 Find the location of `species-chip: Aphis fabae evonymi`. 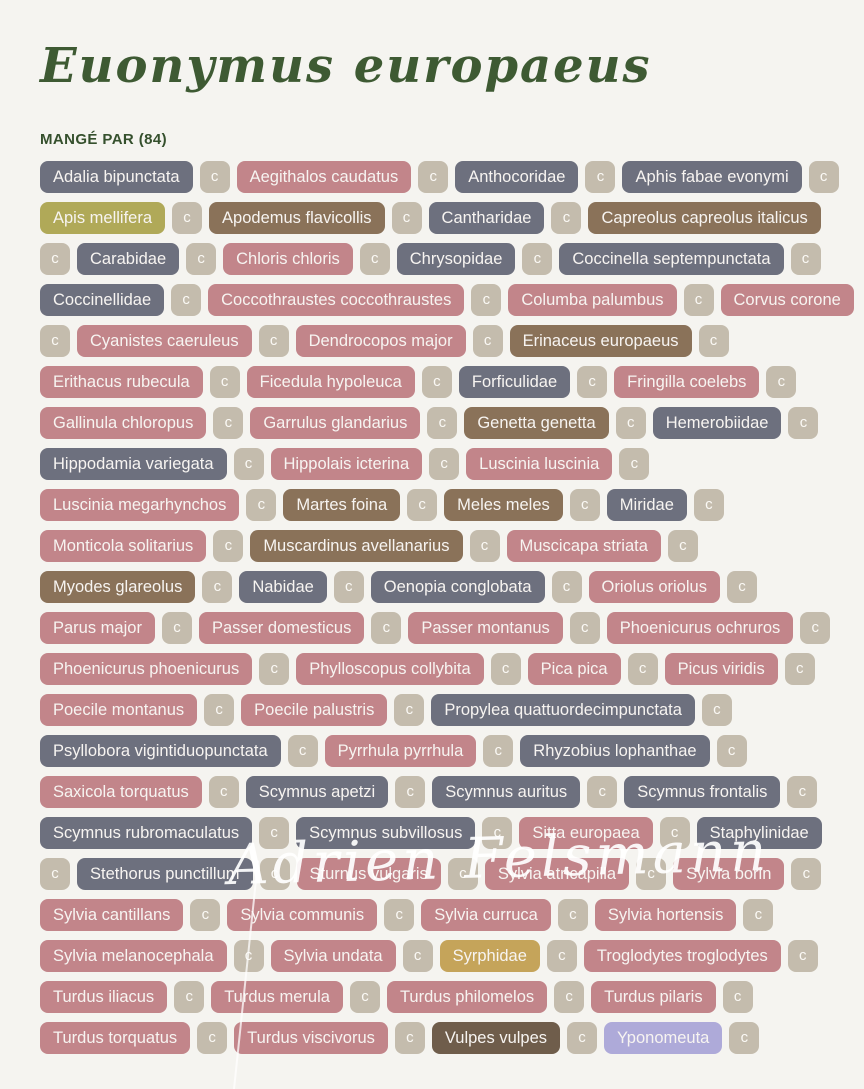

species-chip: Aphis fabae evonymi is located at coordinates (712, 176).